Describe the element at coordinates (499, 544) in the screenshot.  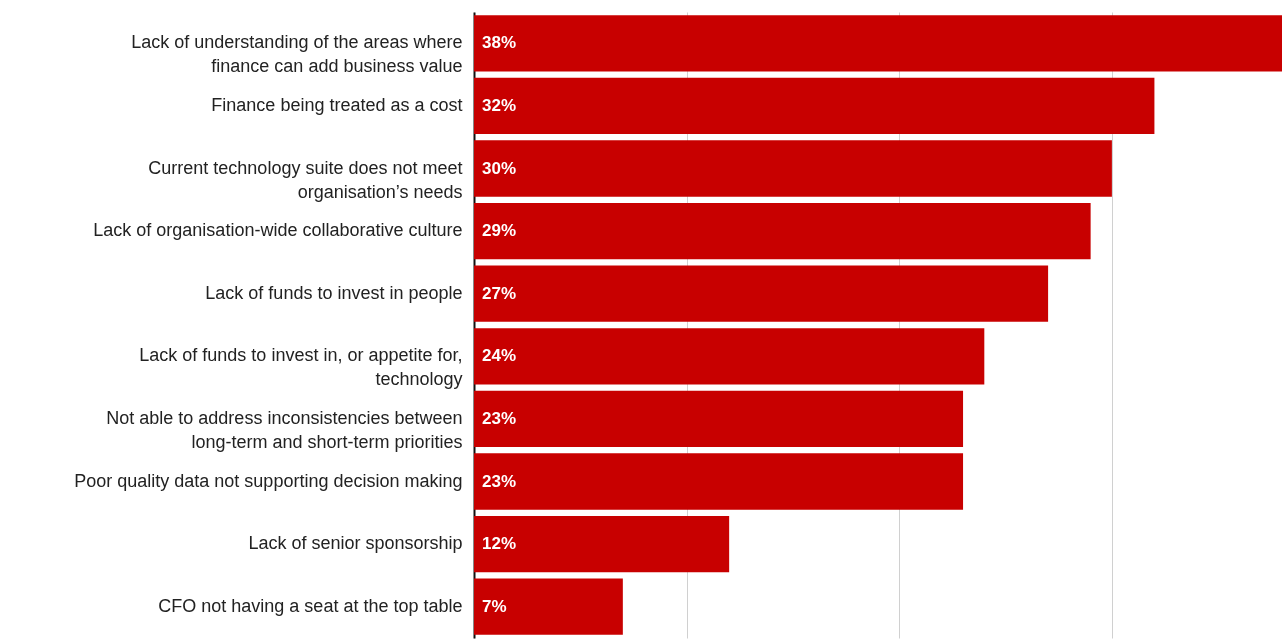
I see `data-label: 12%` at that location.